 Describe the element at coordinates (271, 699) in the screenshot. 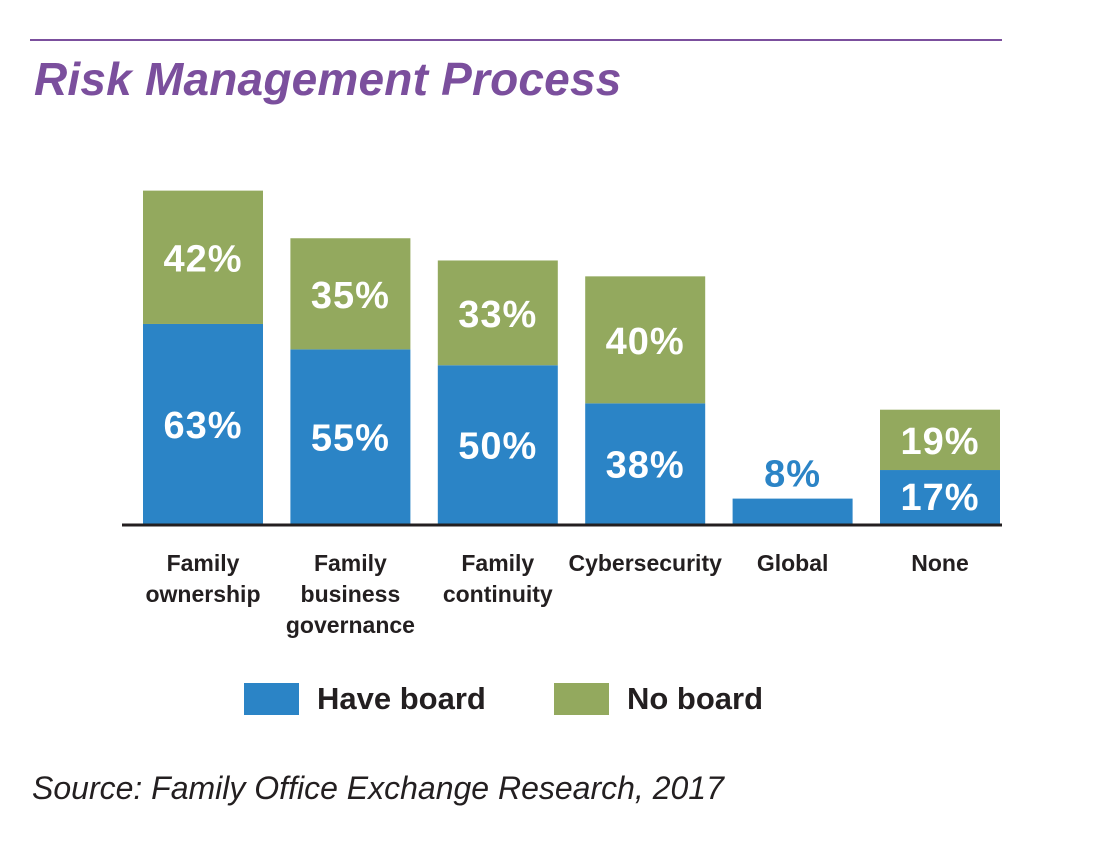

I see `legend-swatch-have-board` at that location.